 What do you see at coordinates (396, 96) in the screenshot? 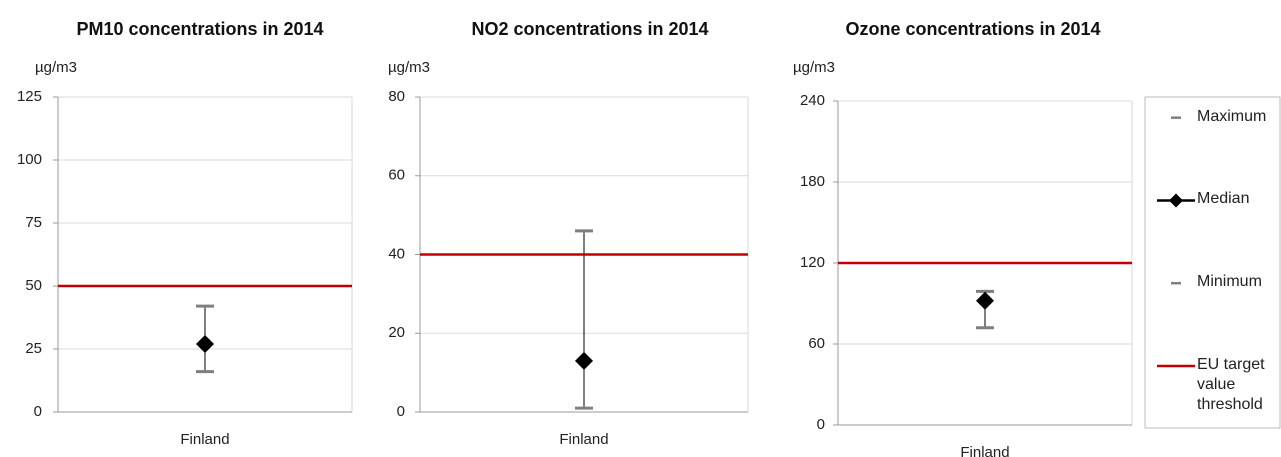
I see `y-tick-label: 80` at bounding box center [396, 96].